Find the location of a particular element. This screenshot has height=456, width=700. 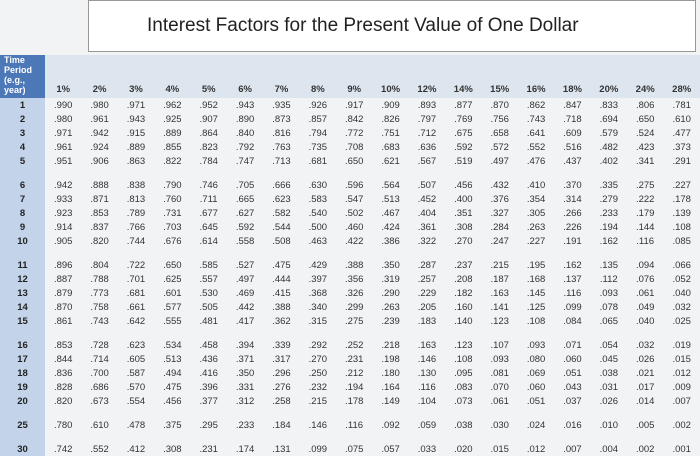

factor-cell: .002 is located at coordinates (681, 425).